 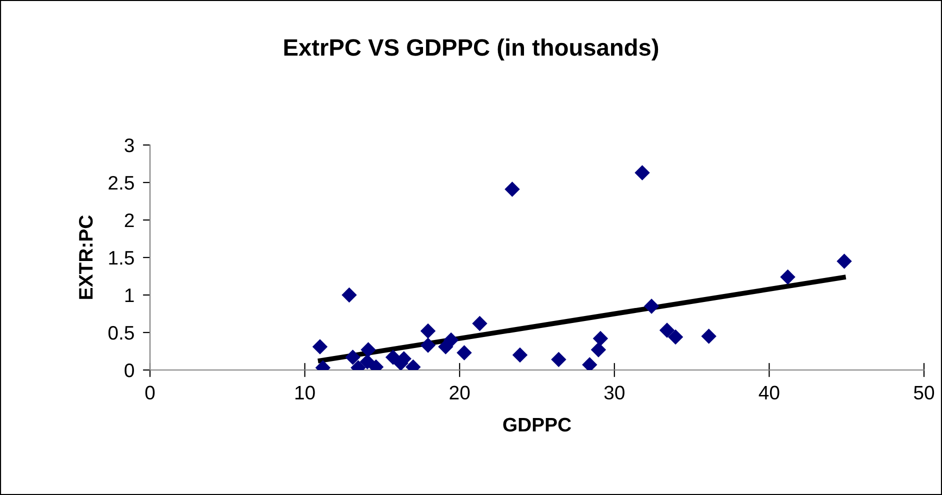 What do you see at coordinates (129, 370) in the screenshot?
I see `y-tick-label: 0` at bounding box center [129, 370].